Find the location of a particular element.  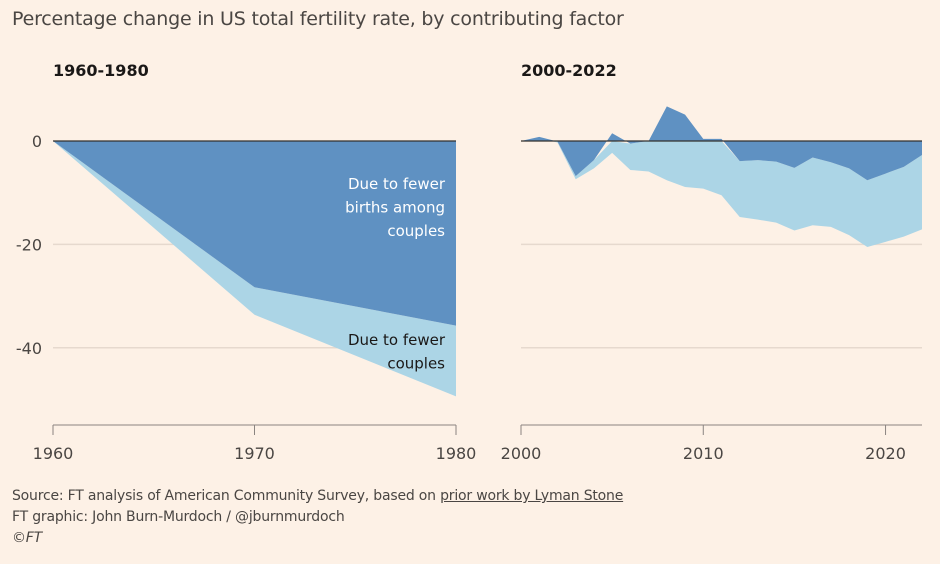

x-tick-label: 2000 is located at coordinates (521, 453).